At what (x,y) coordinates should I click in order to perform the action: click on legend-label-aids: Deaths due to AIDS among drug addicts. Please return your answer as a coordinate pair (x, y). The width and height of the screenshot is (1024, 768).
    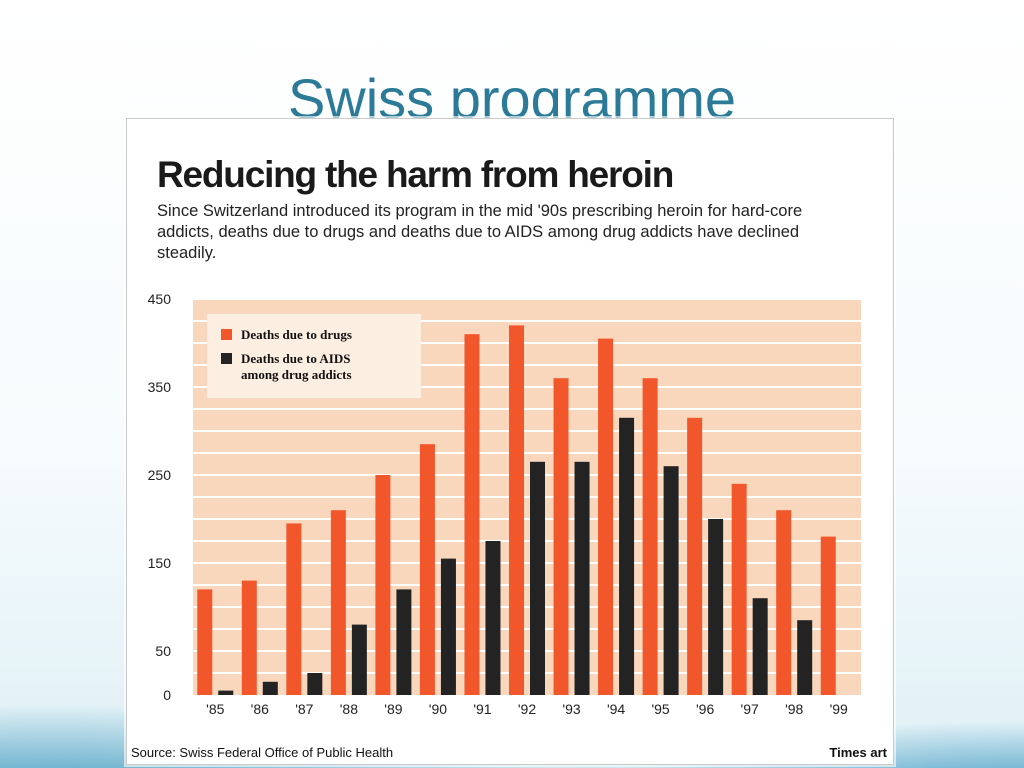
    Looking at the image, I should click on (296, 366).